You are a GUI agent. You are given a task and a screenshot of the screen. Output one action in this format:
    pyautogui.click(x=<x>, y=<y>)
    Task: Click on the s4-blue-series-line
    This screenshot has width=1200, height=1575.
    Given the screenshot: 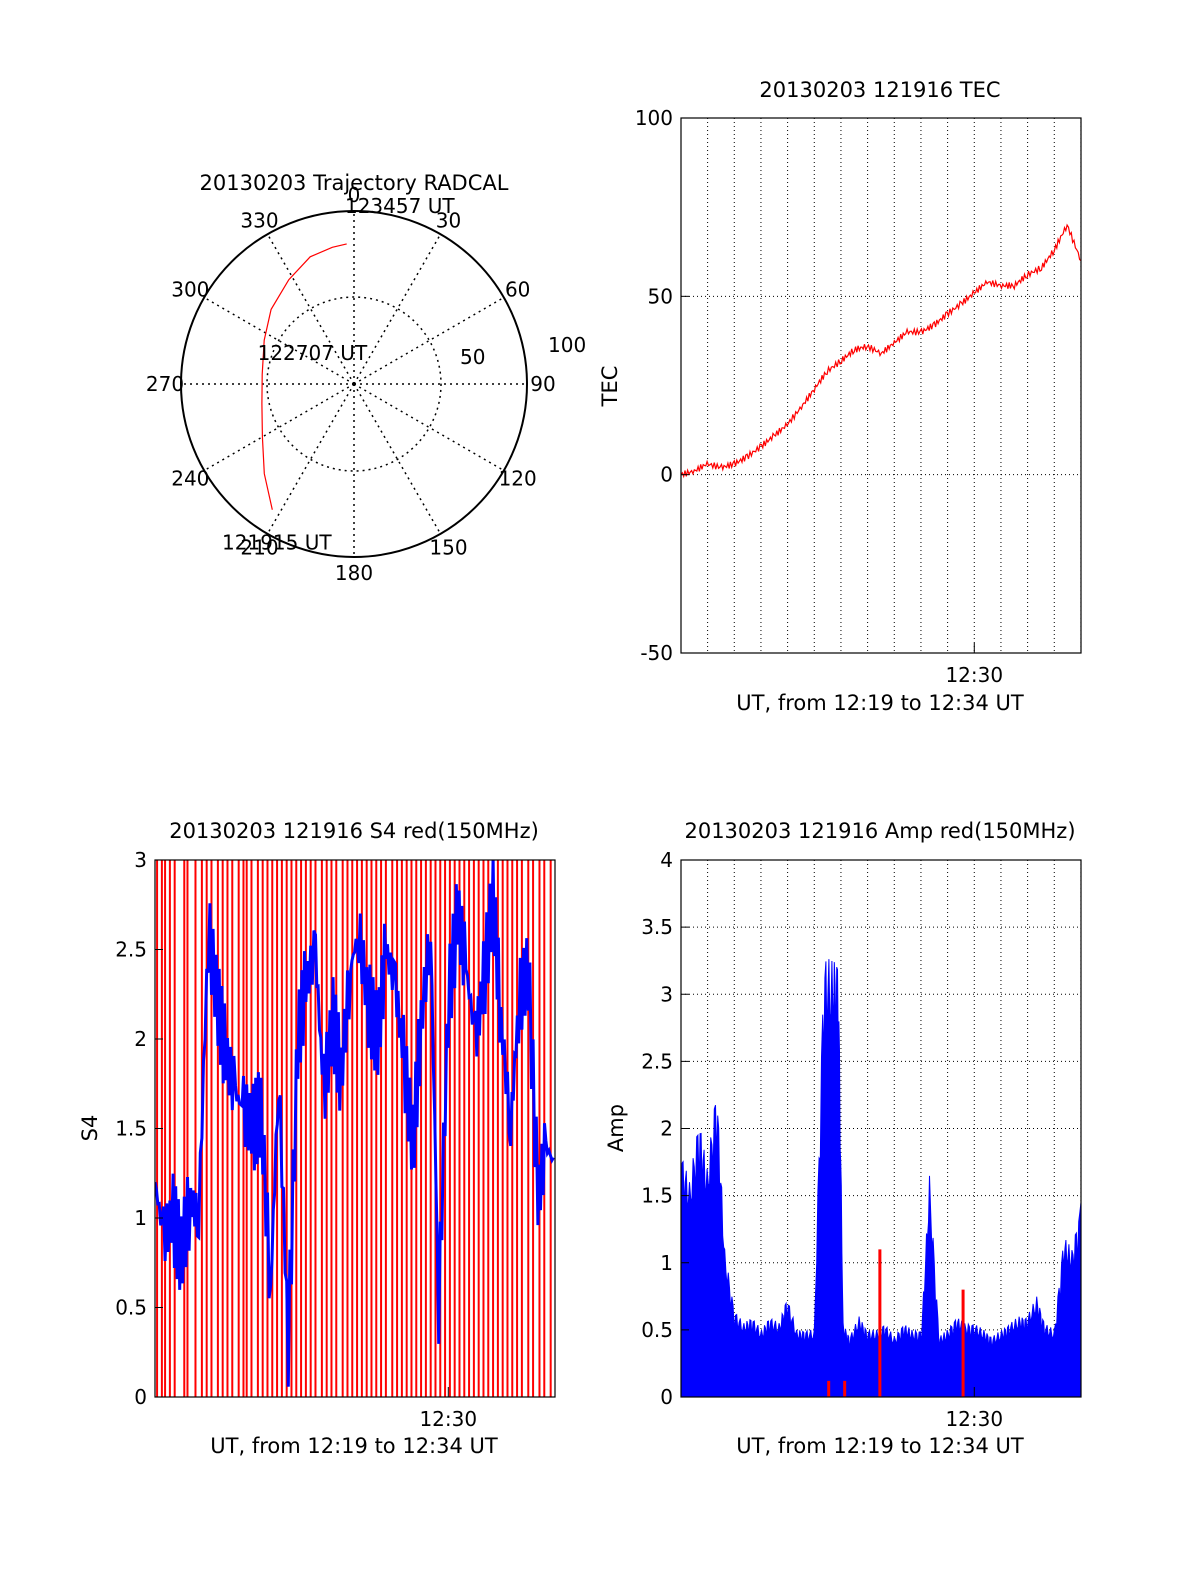 What is the action you would take?
    pyautogui.click(x=355, y=1123)
    